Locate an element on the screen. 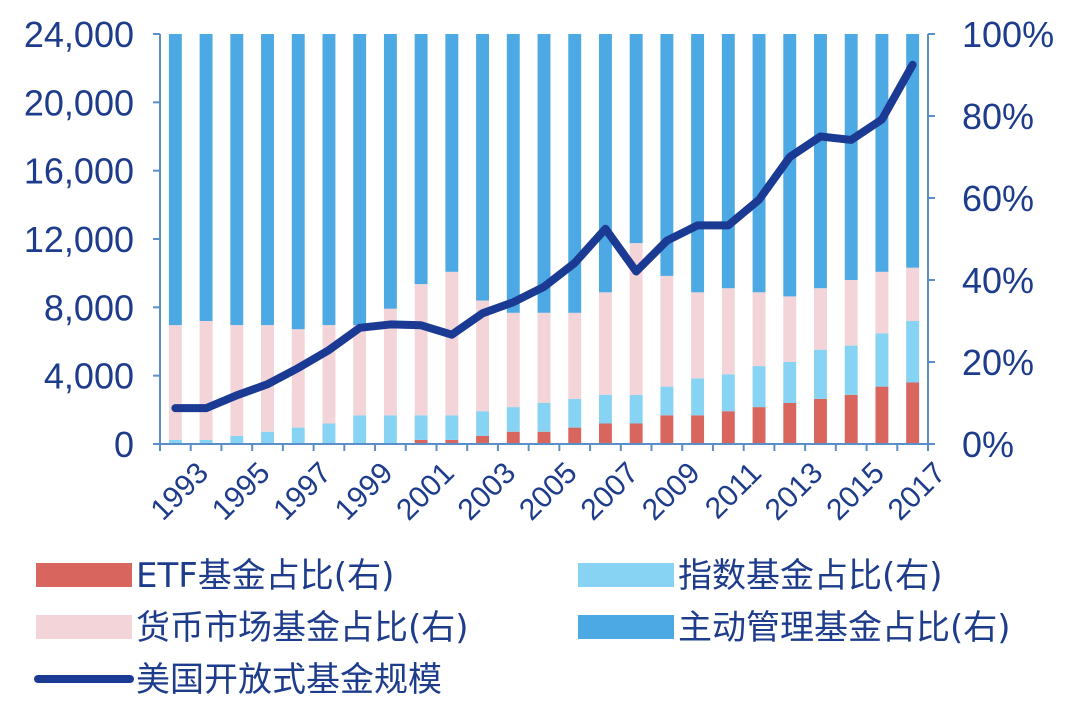  bar-segment-1993-s1 is located at coordinates (175, 441).